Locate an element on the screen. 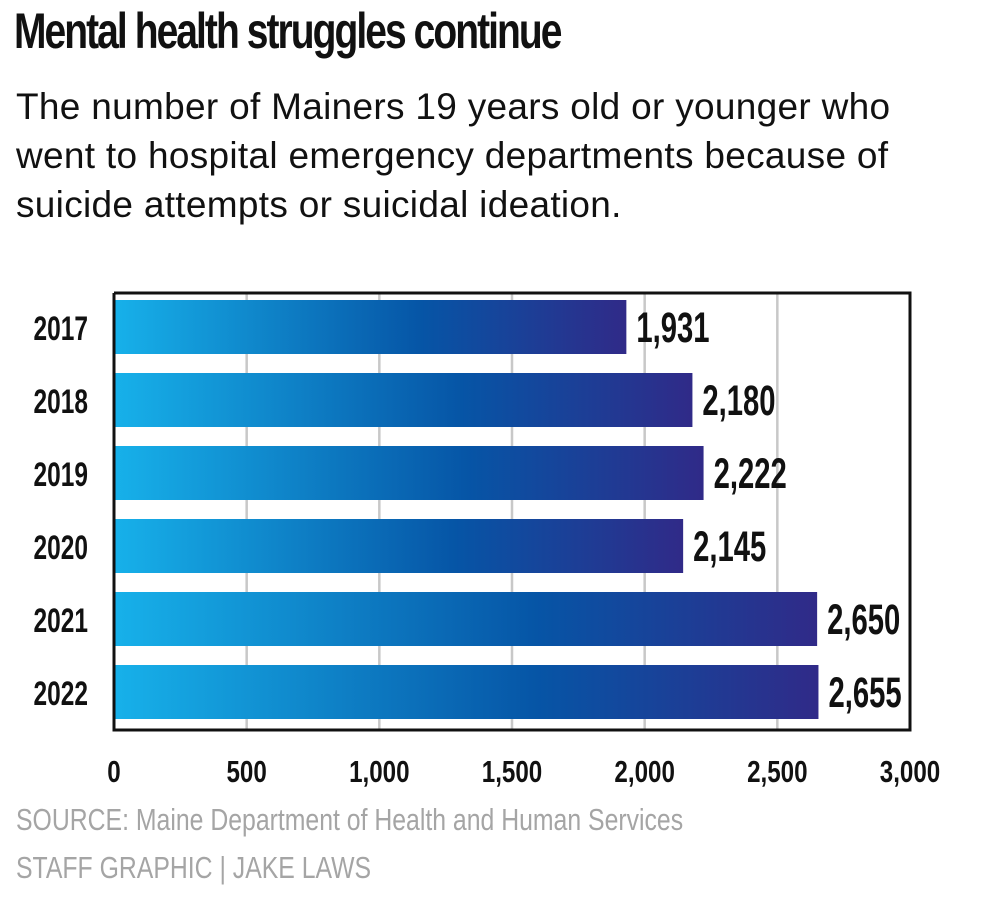  y-category-label: 2018 is located at coordinates (61, 402).